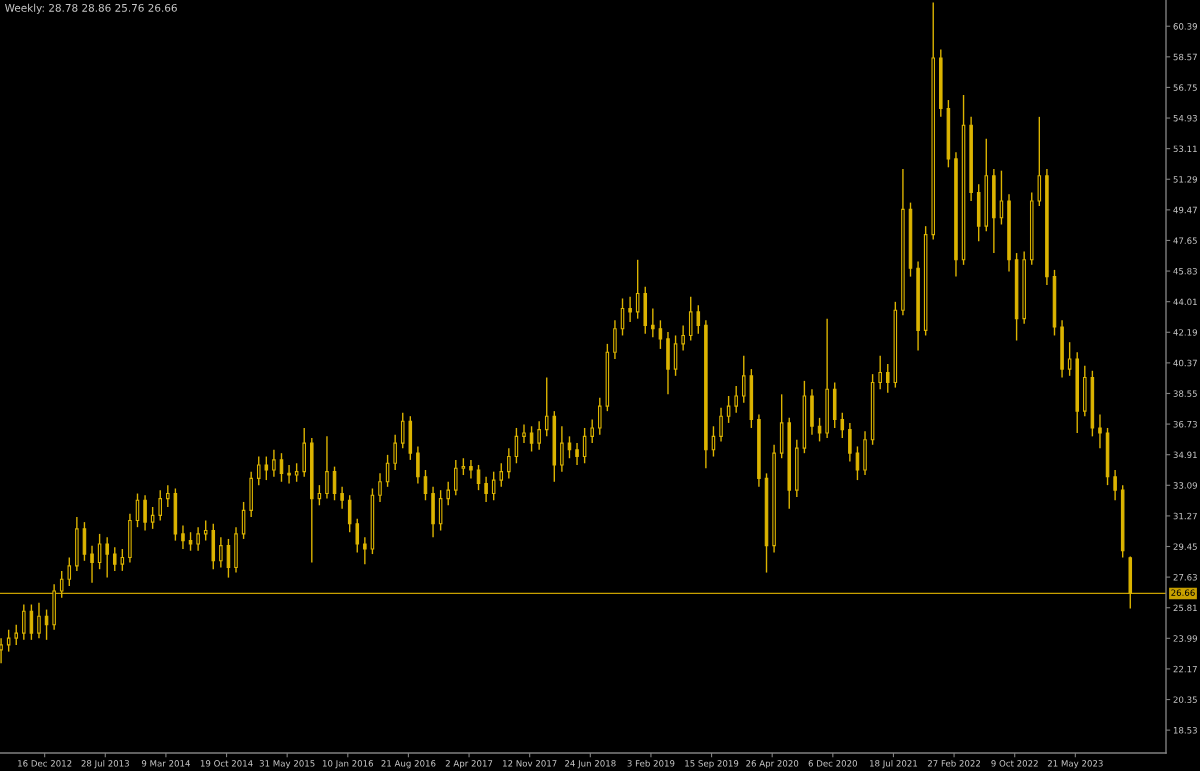  Describe the element at coordinates (348, 764) in the screenshot. I see `x-tick-label: 10 Jan 2016` at that location.